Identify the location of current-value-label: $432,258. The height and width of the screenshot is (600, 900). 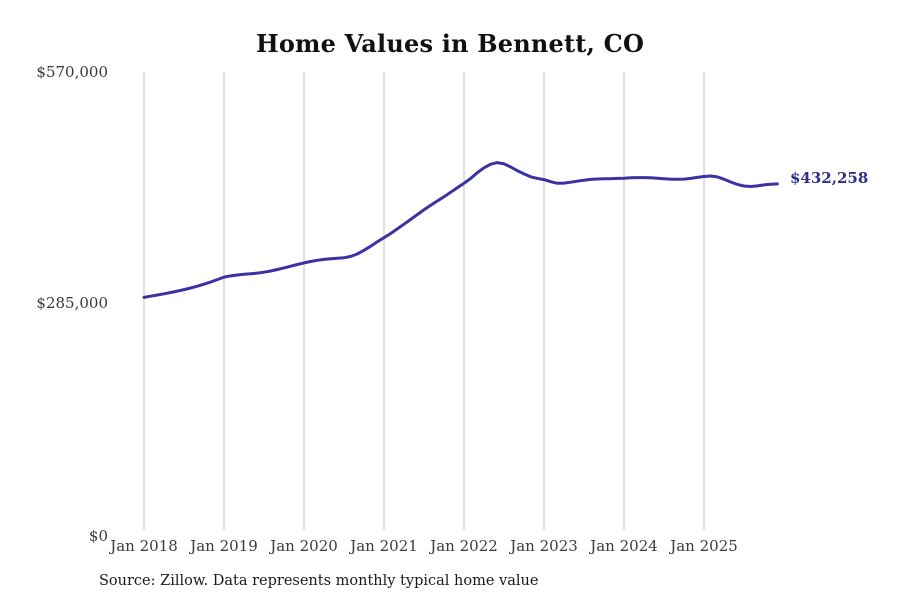
(829, 178).